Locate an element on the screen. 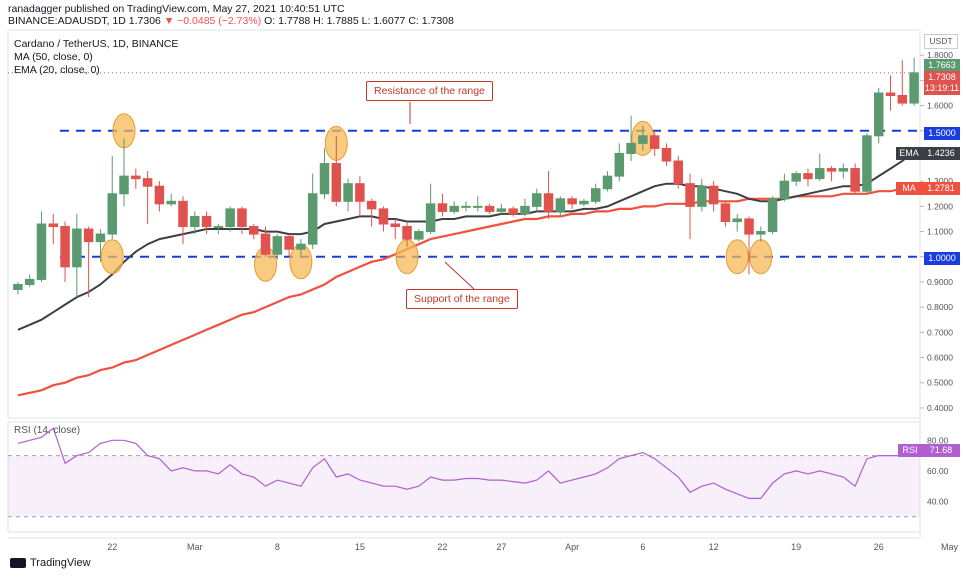 This screenshot has height=578, width=966. price-tick-label: 0.4000 is located at coordinates (940, 408).